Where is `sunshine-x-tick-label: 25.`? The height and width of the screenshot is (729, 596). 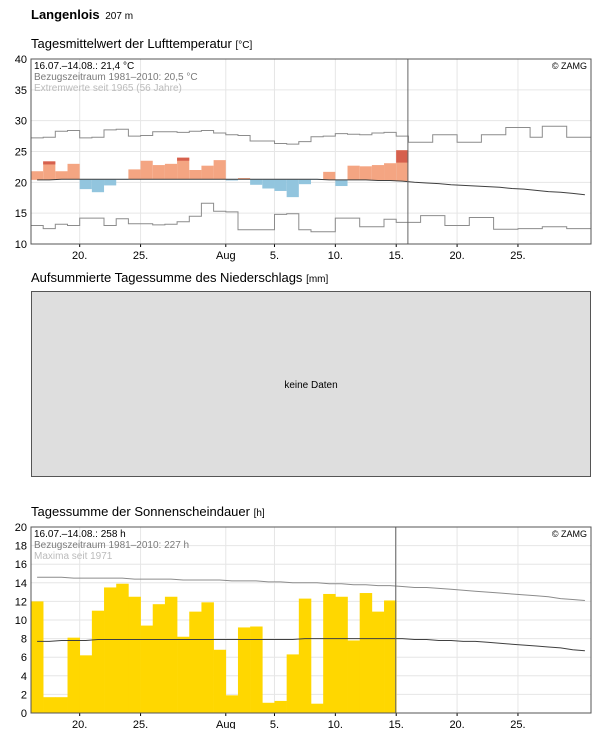
sunshine-x-tick-label: 25. is located at coordinates (517, 724).